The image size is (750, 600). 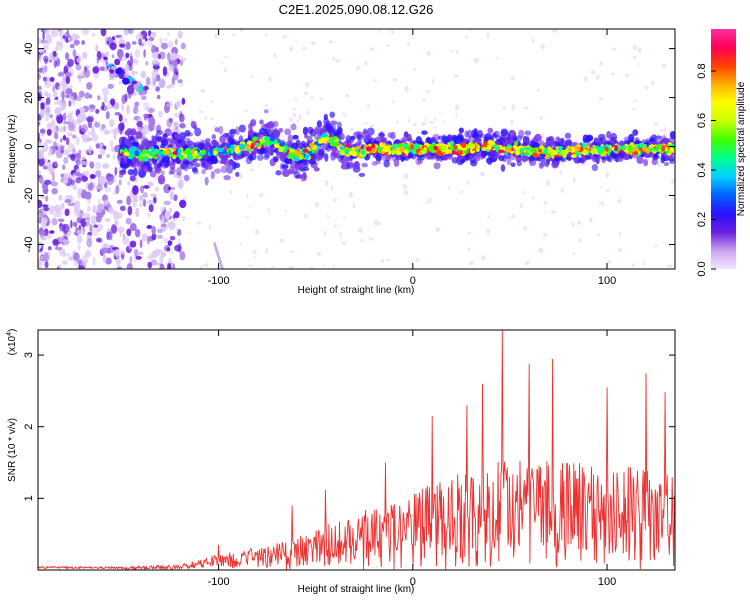 I want to click on low-streak-dot, so click(x=215, y=244).